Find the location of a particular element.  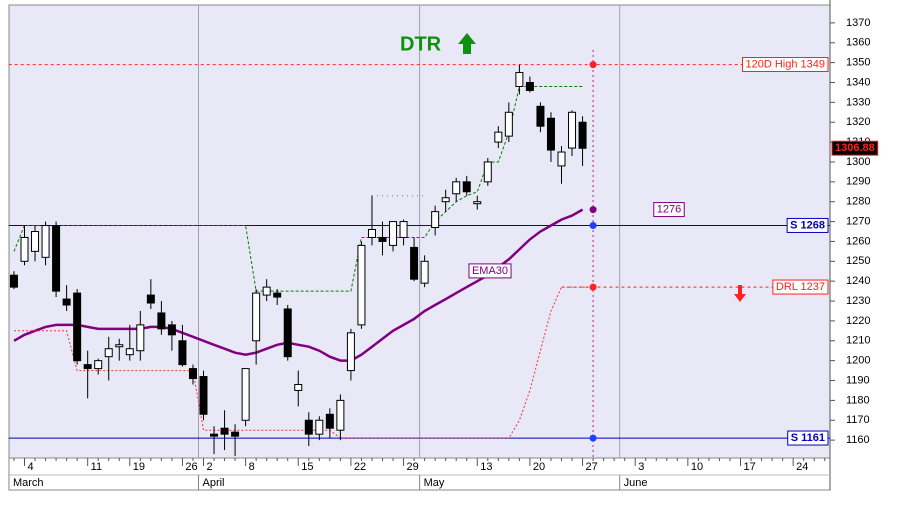

month-label: June is located at coordinates (636, 483).